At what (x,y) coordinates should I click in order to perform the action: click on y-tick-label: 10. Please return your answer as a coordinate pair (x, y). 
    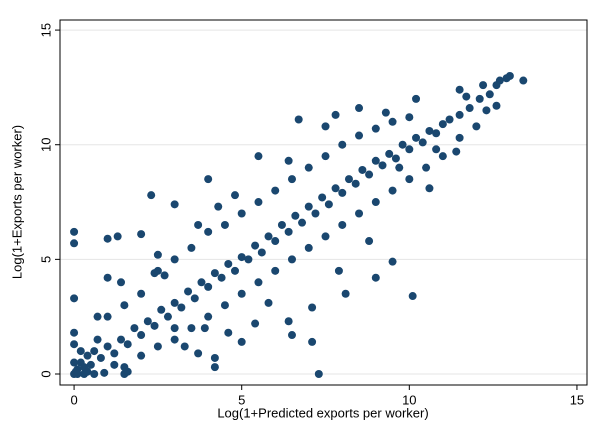
    Looking at the image, I should click on (45, 144).